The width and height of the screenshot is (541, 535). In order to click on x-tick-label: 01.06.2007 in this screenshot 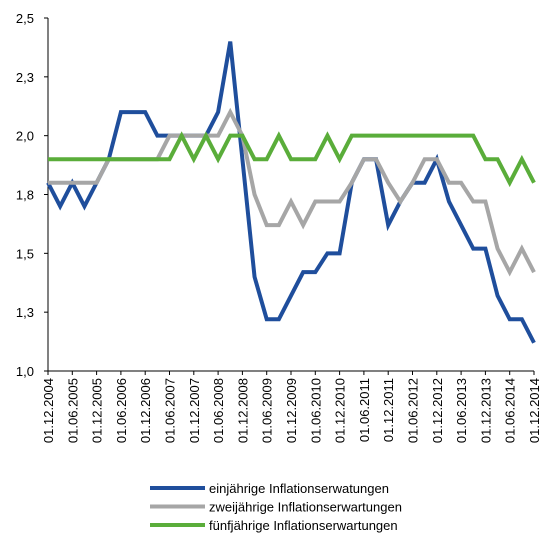, I will do `click(170, 410)`.